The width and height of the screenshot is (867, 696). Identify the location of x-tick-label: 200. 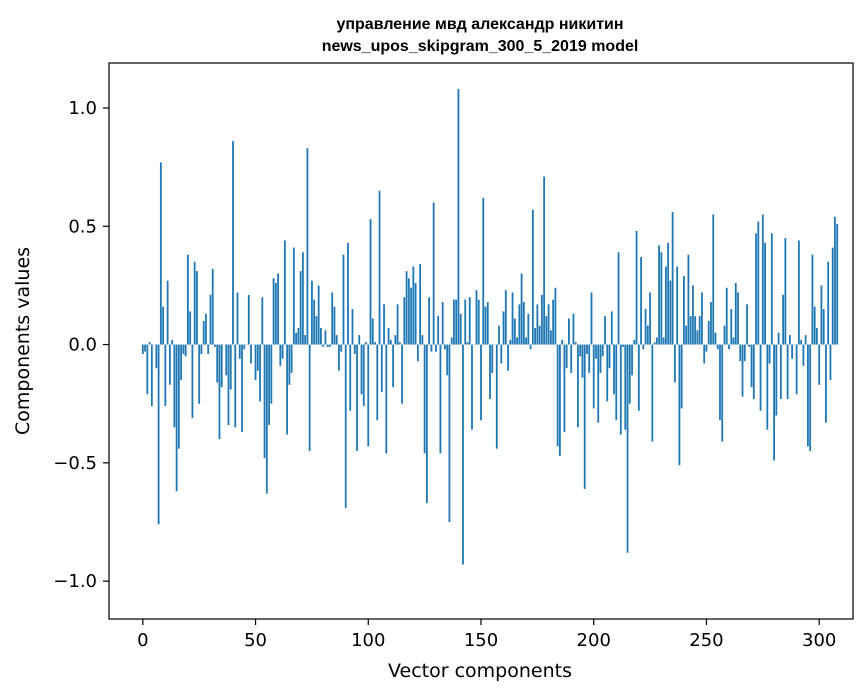
(594, 640).